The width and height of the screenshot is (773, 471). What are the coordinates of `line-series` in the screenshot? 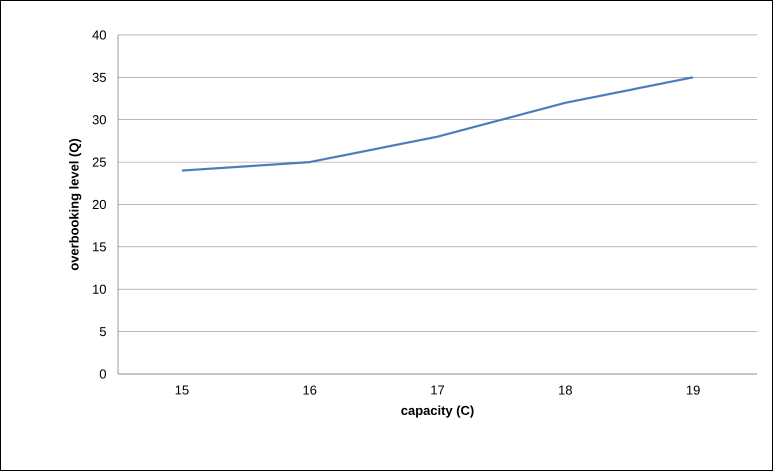 It's located at (437, 124).